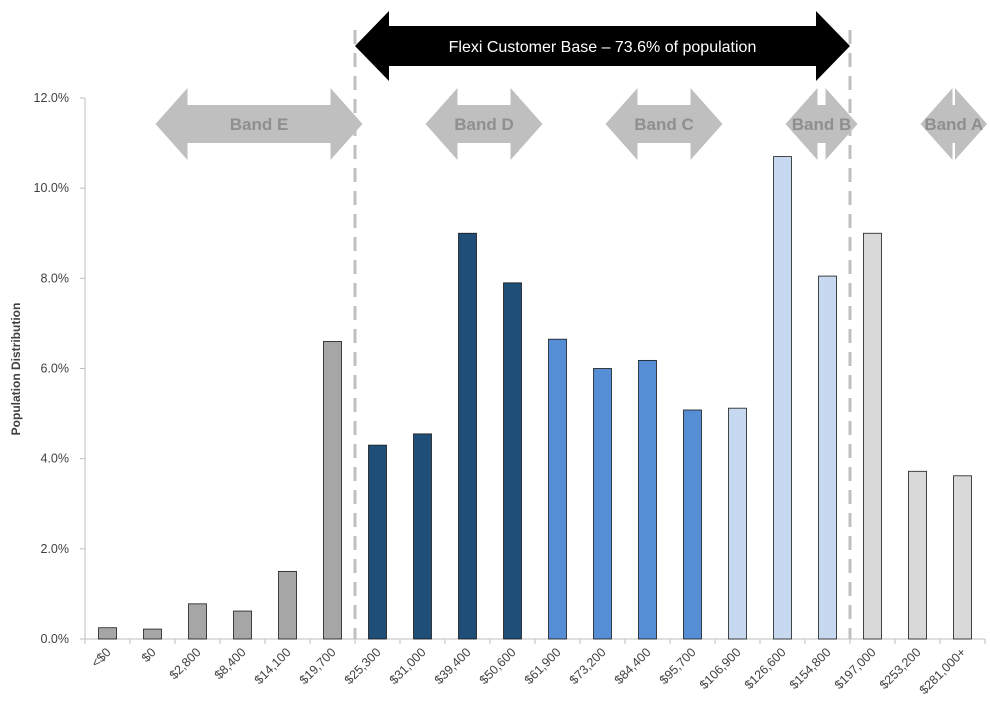 The height and width of the screenshot is (714, 990). I want to click on x-tick-label: $8,400, so click(230, 663).